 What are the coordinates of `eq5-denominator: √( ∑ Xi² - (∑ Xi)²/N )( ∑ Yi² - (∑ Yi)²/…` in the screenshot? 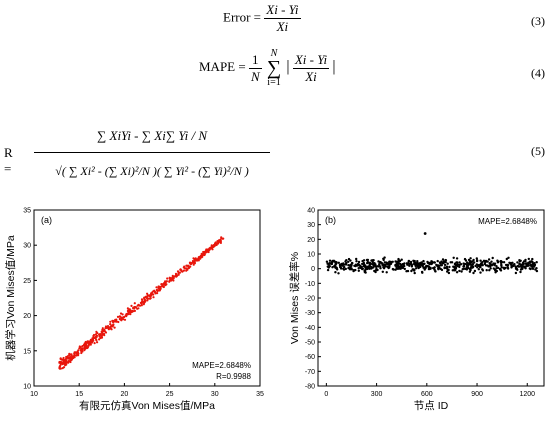 It's located at (152, 171).